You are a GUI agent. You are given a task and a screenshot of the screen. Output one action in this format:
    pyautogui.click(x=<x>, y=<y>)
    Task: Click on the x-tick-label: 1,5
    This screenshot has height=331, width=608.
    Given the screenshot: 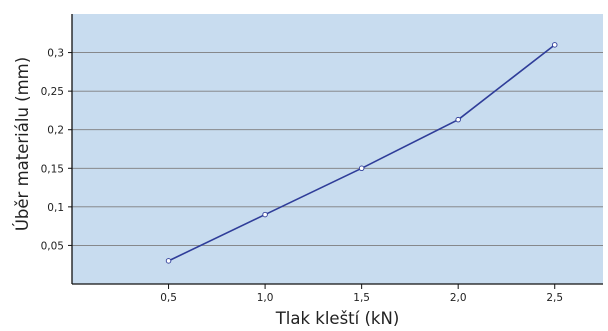 What is the action you would take?
    pyautogui.click(x=361, y=298)
    